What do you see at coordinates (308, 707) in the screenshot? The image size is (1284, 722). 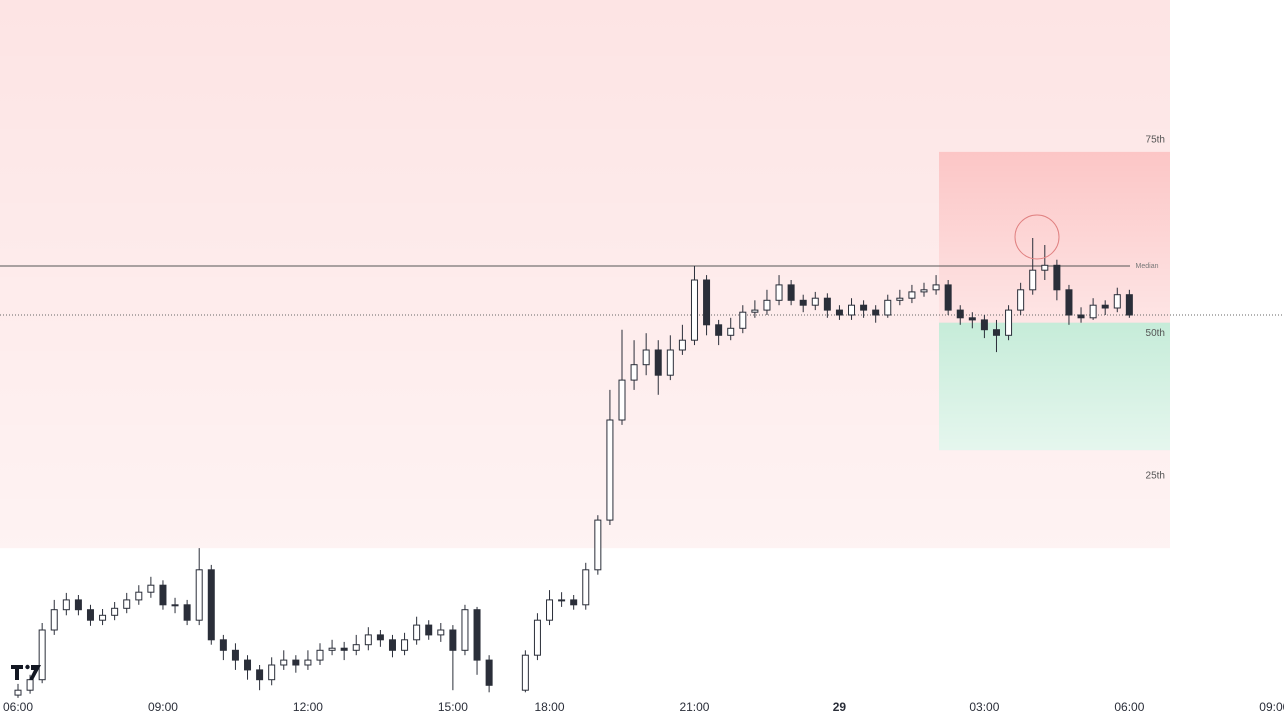 I see `x-tick-label: 12:00` at bounding box center [308, 707].